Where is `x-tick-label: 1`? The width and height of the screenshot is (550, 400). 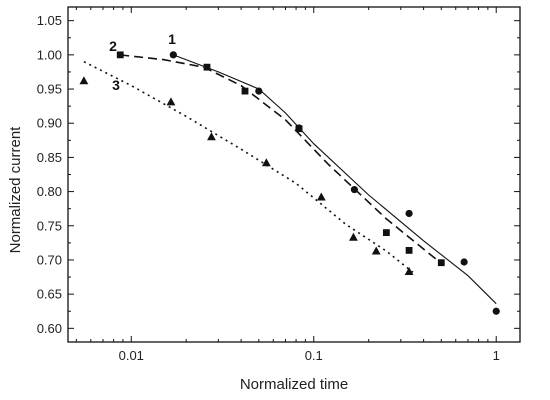
x-tick-label: 1 is located at coordinates (496, 355).